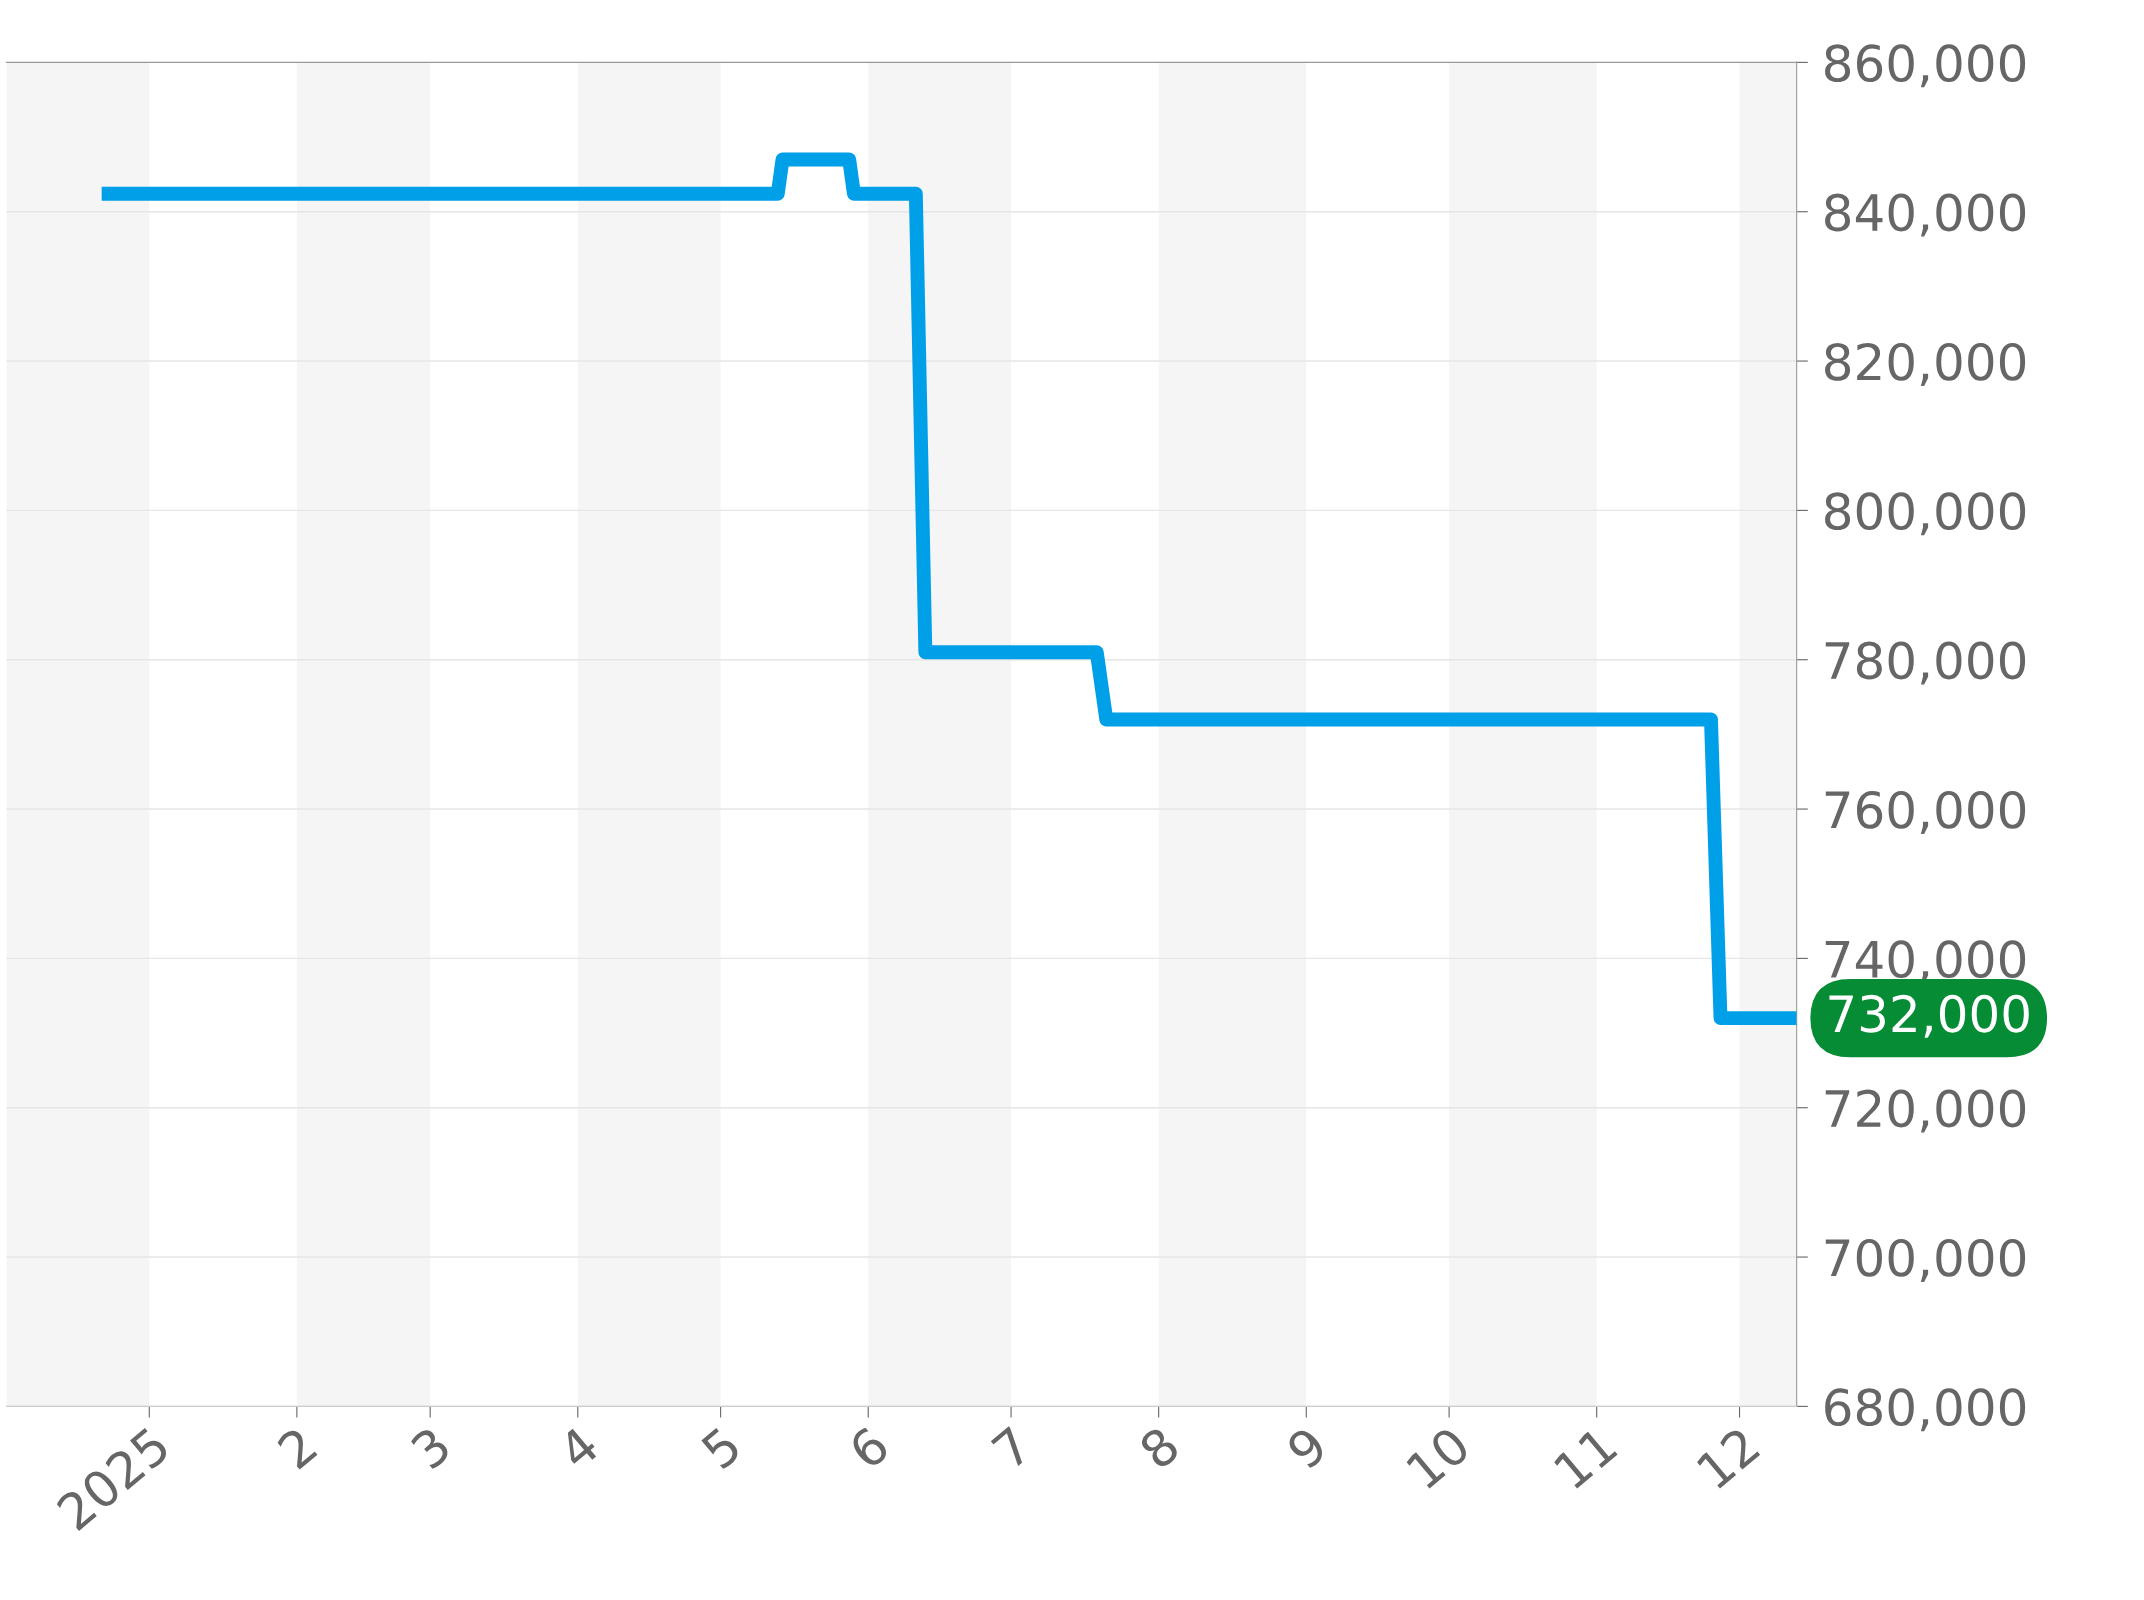  I want to click on y-tick-label: 840,000, so click(1925, 215).